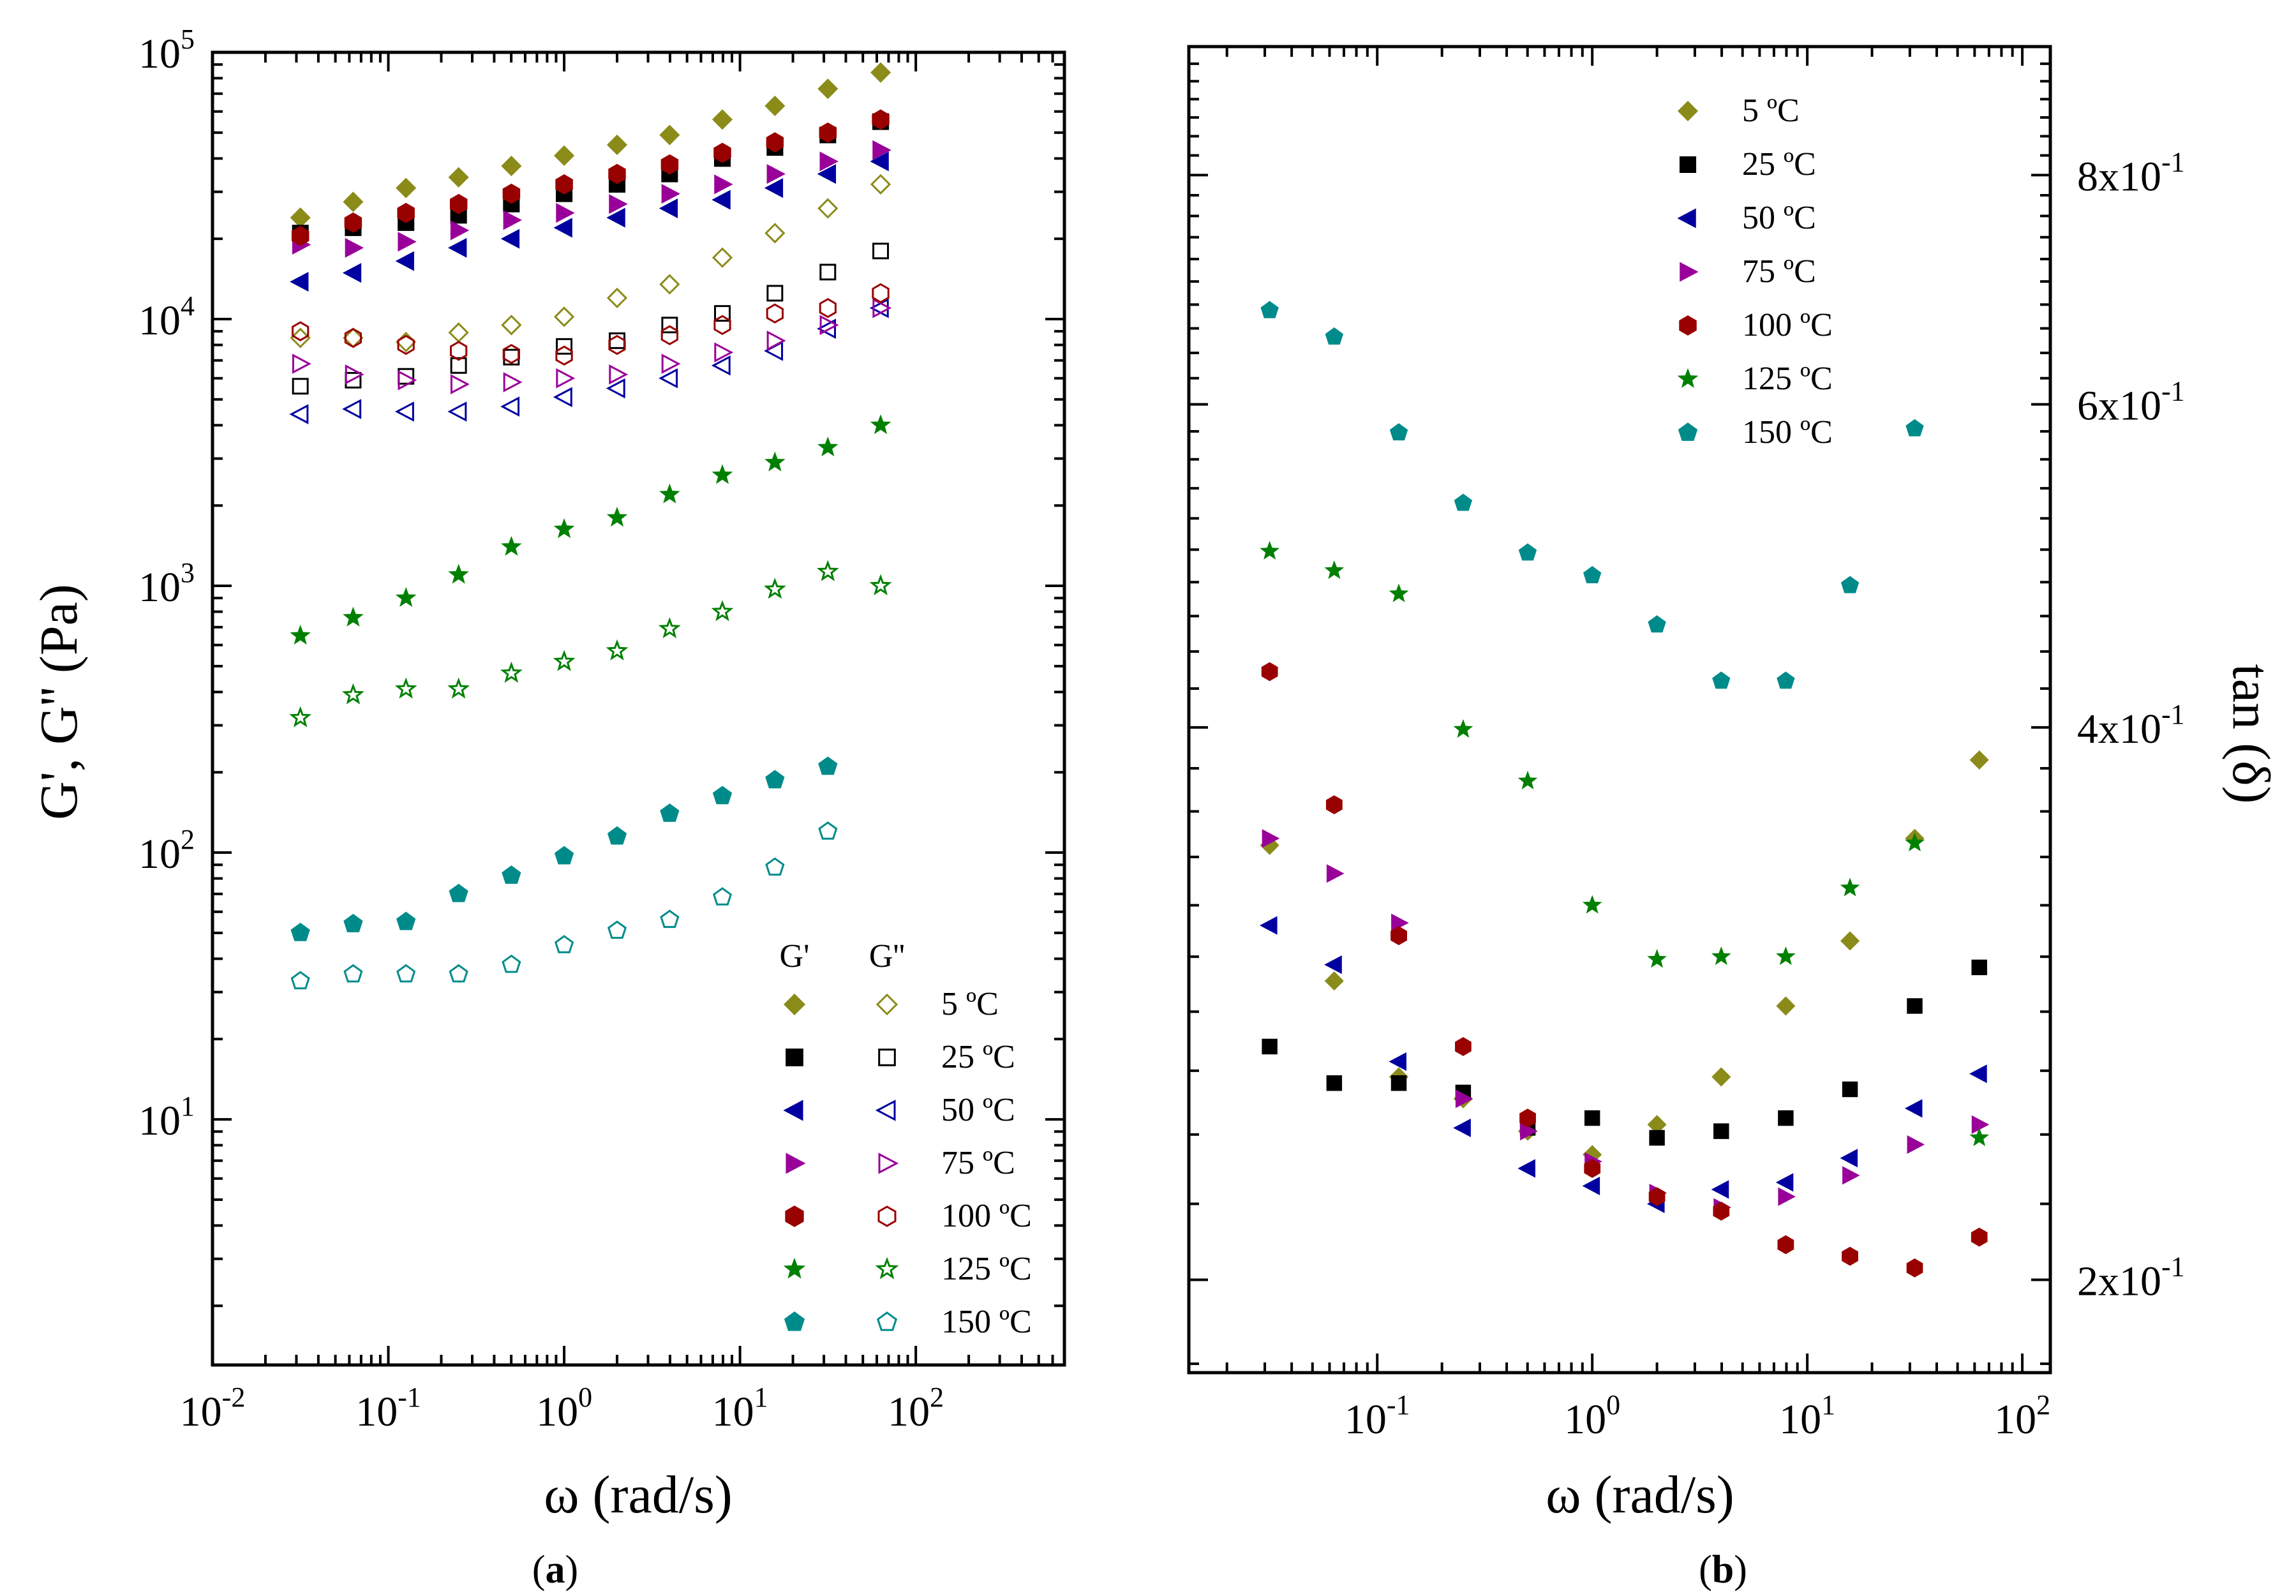 Image resolution: width=2296 pixels, height=1596 pixels. What do you see at coordinates (388, 1408) in the screenshot?
I see `panel-a-x-tick-label: 10⁻¹` at bounding box center [388, 1408].